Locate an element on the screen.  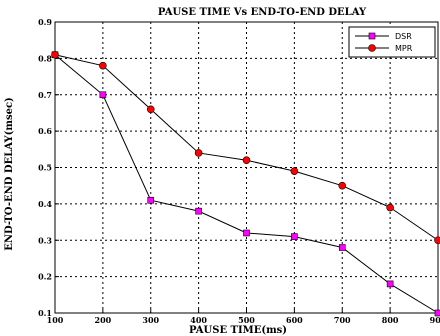
legend-box is located at coordinates (392, 42).